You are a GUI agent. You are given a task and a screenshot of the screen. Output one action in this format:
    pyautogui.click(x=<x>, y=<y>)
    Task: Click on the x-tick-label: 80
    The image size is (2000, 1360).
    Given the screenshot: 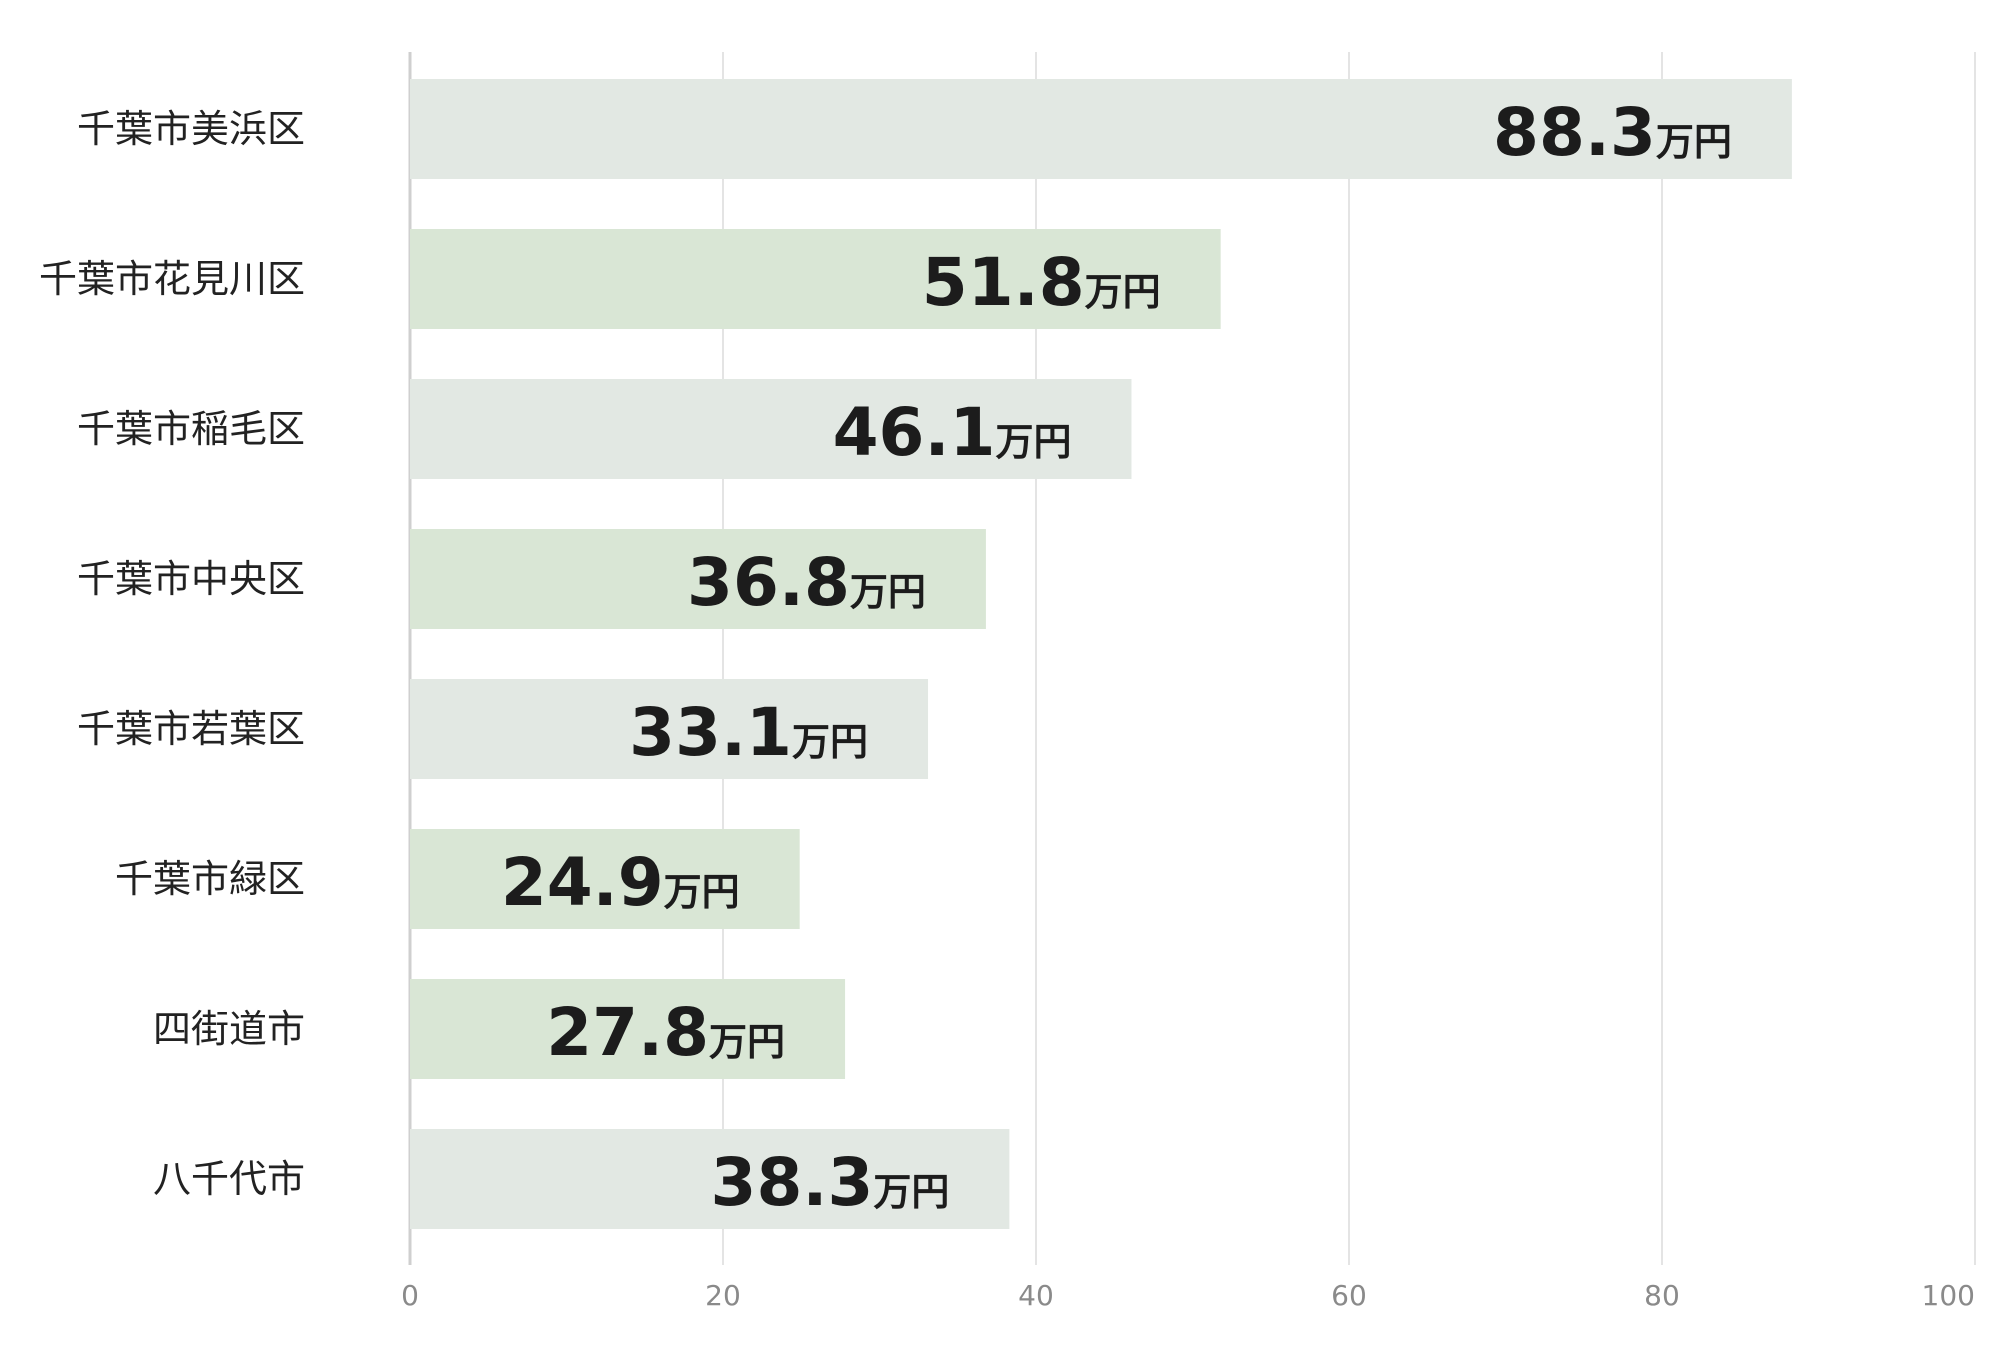 What is the action you would take?
    pyautogui.click(x=1662, y=1295)
    